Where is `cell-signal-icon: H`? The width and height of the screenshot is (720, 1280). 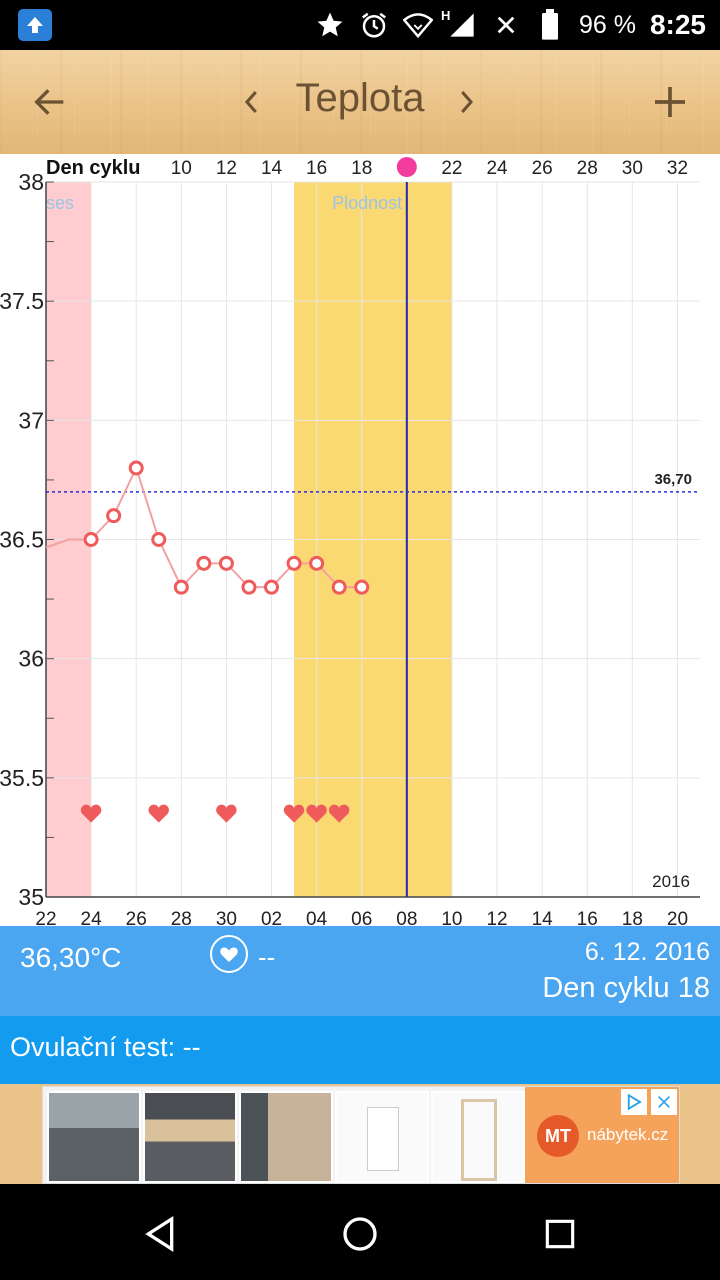 cell-signal-icon: H is located at coordinates (459, 24).